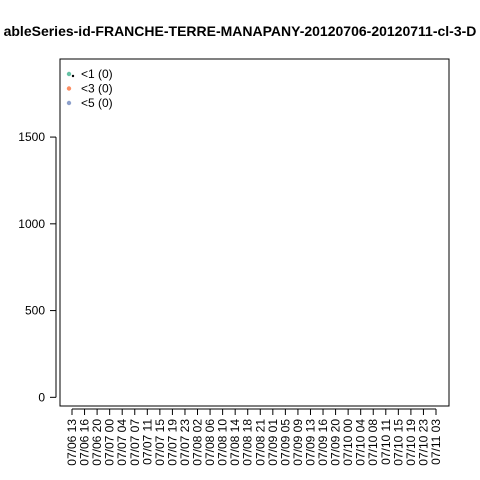  Describe the element at coordinates (298, 442) in the screenshot. I see `x-tick-label: 07/09 09` at that location.